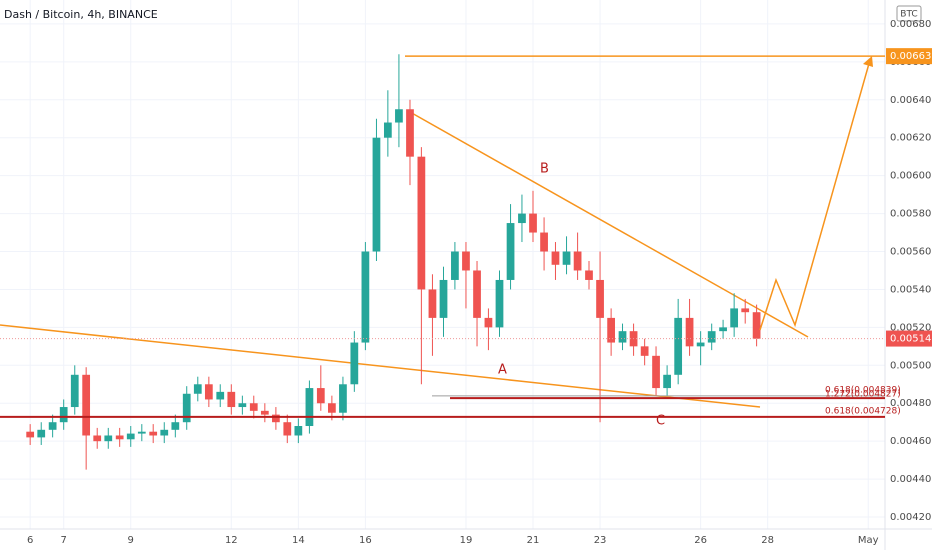 Image resolution: width=932 pixels, height=550 pixels. What do you see at coordinates (600, 540) in the screenshot?
I see `x-tick-label: 23` at bounding box center [600, 540].